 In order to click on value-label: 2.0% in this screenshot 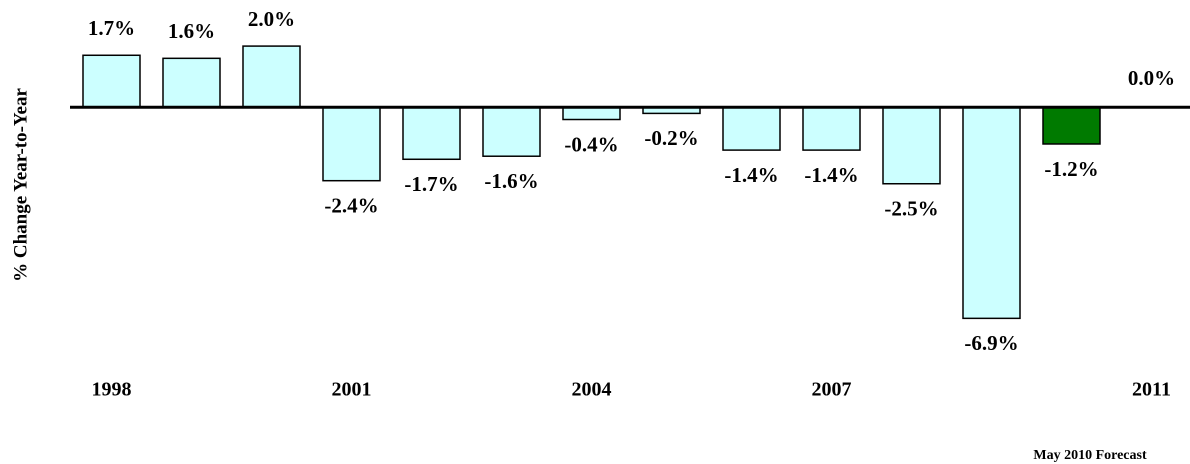, I will do `click(271, 19)`.